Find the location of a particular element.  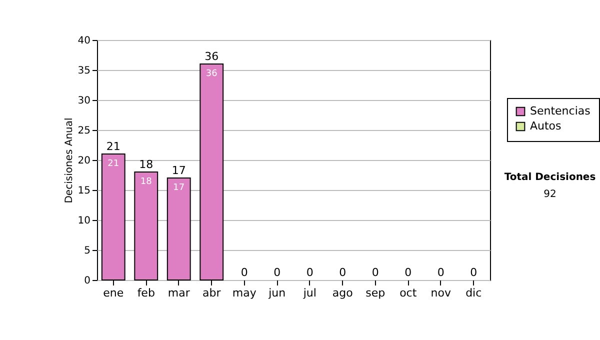

text: 92 is located at coordinates (550, 194).